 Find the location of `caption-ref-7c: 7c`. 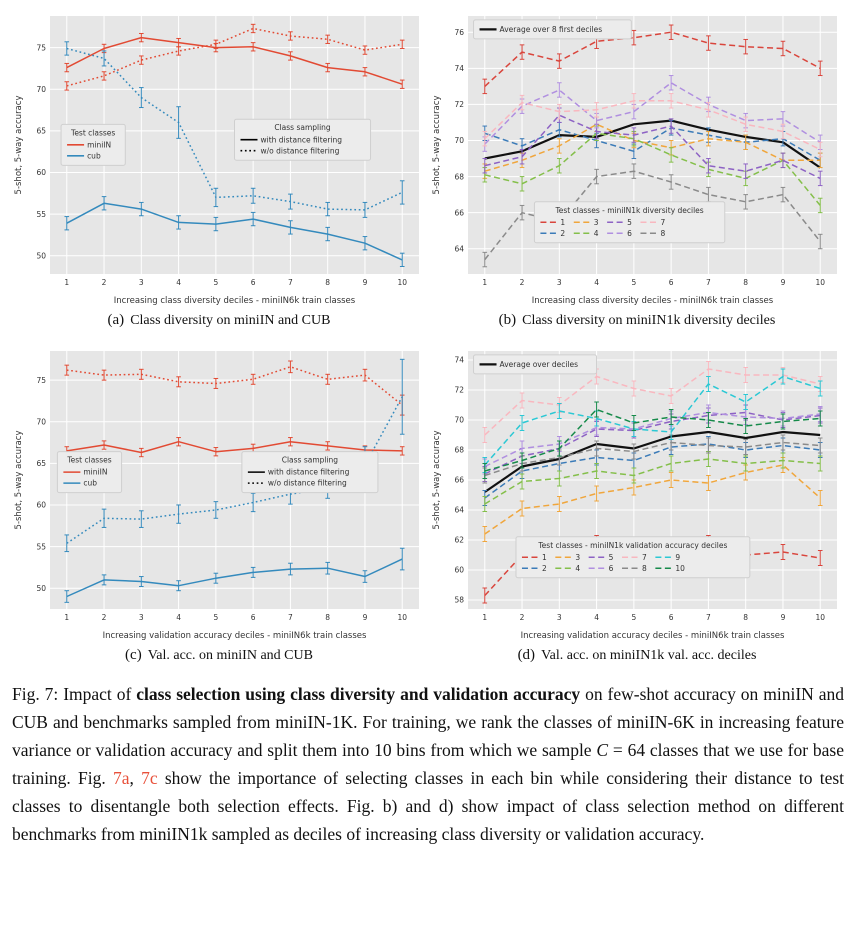

caption-ref-7c: 7c is located at coordinates (149, 778).